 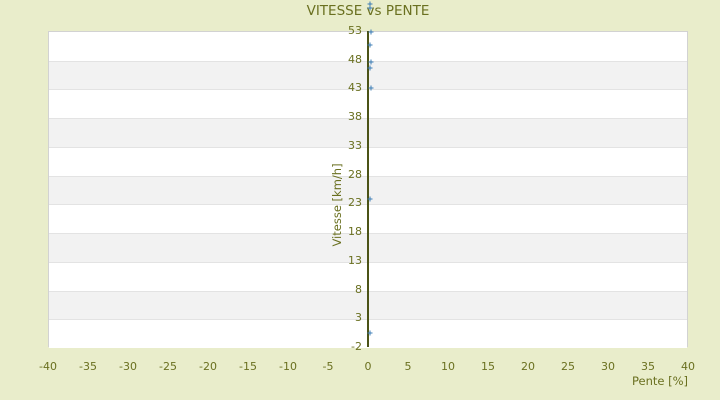 What do you see at coordinates (248, 366) in the screenshot?
I see `x-tick-label: -15` at bounding box center [248, 366].